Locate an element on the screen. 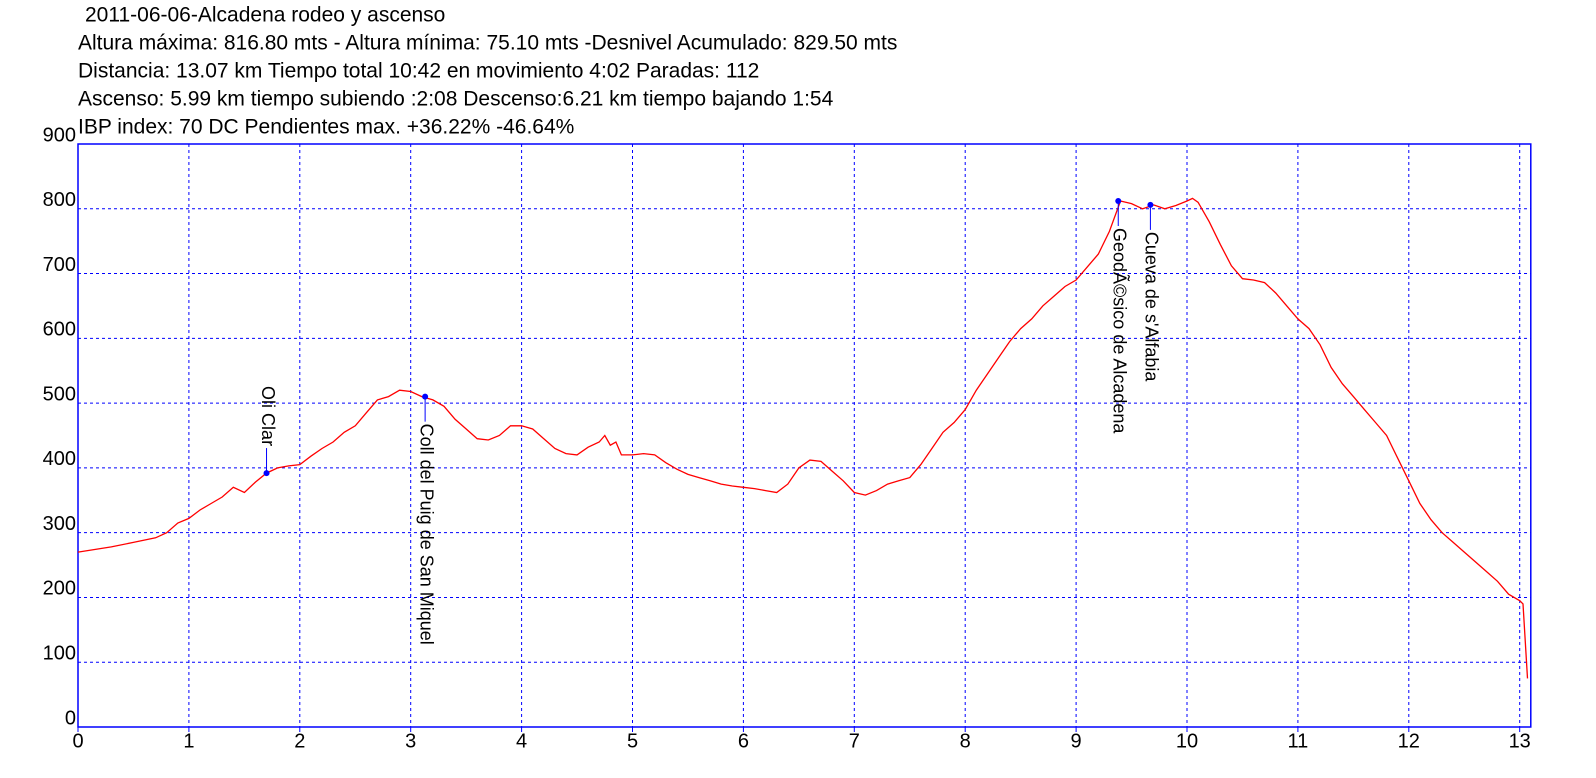 The width and height of the screenshot is (1596, 778). y-tick-label: 600 is located at coordinates (59, 330).